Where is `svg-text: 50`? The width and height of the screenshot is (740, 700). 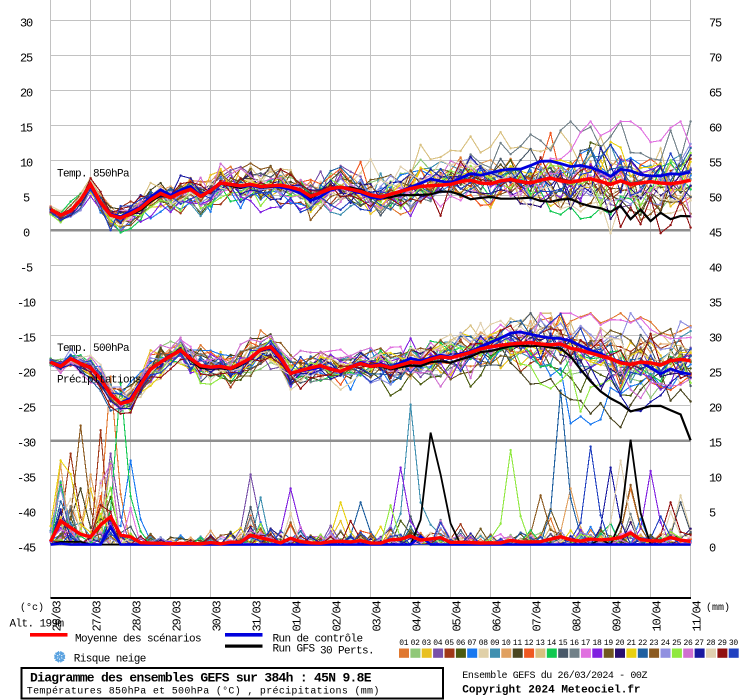
svg-text: 50 is located at coordinates (715, 199).